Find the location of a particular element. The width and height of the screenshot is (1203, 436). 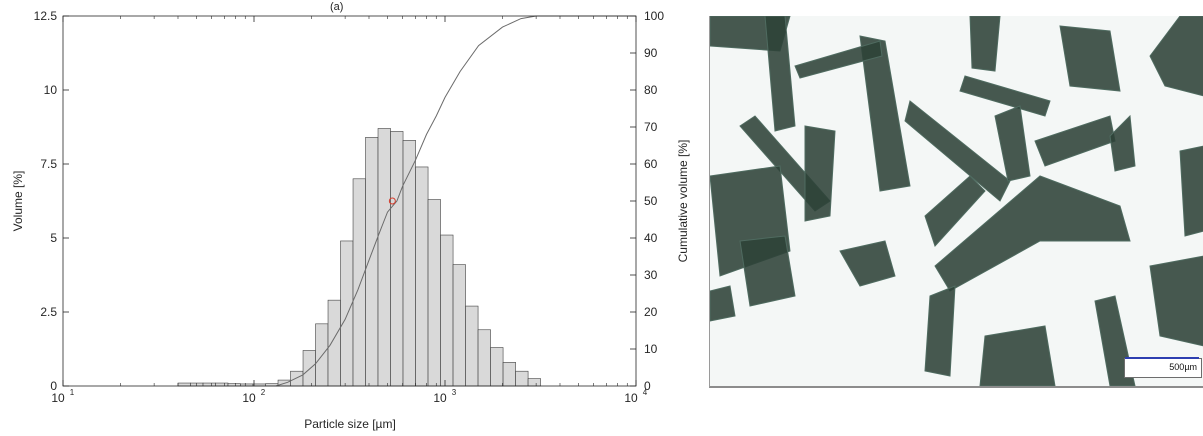

y2-tick-label: 30 is located at coordinates (651, 275).